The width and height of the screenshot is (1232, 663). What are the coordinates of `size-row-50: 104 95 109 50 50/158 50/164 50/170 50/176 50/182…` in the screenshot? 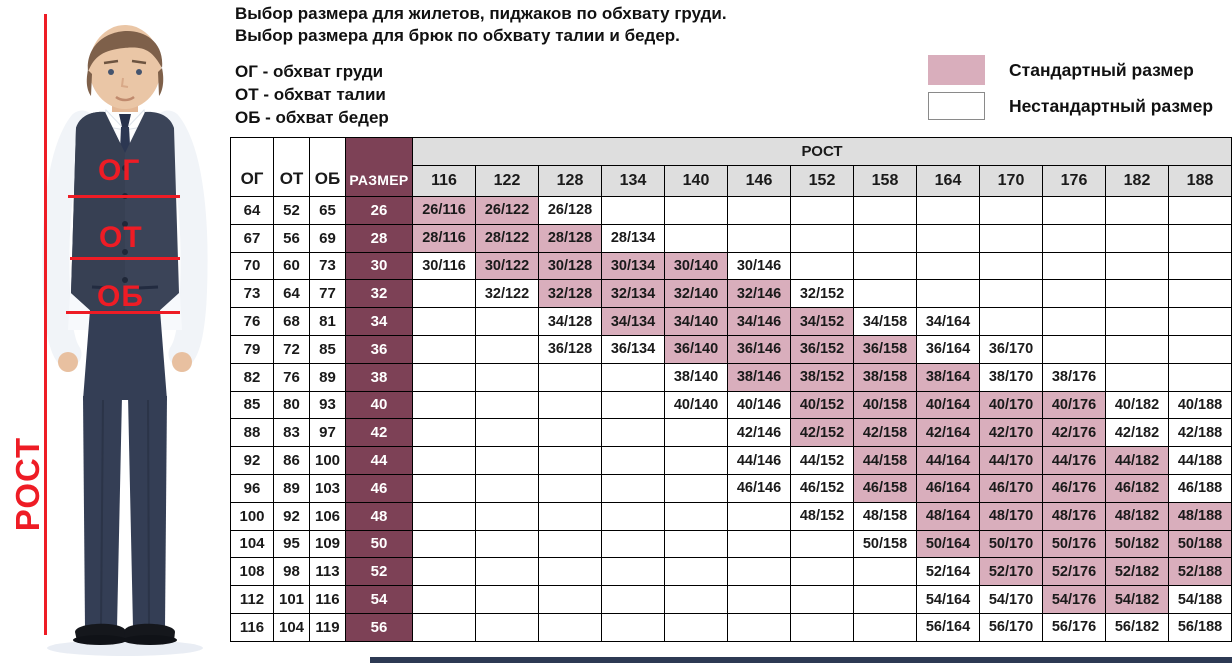 It's located at (731, 544).